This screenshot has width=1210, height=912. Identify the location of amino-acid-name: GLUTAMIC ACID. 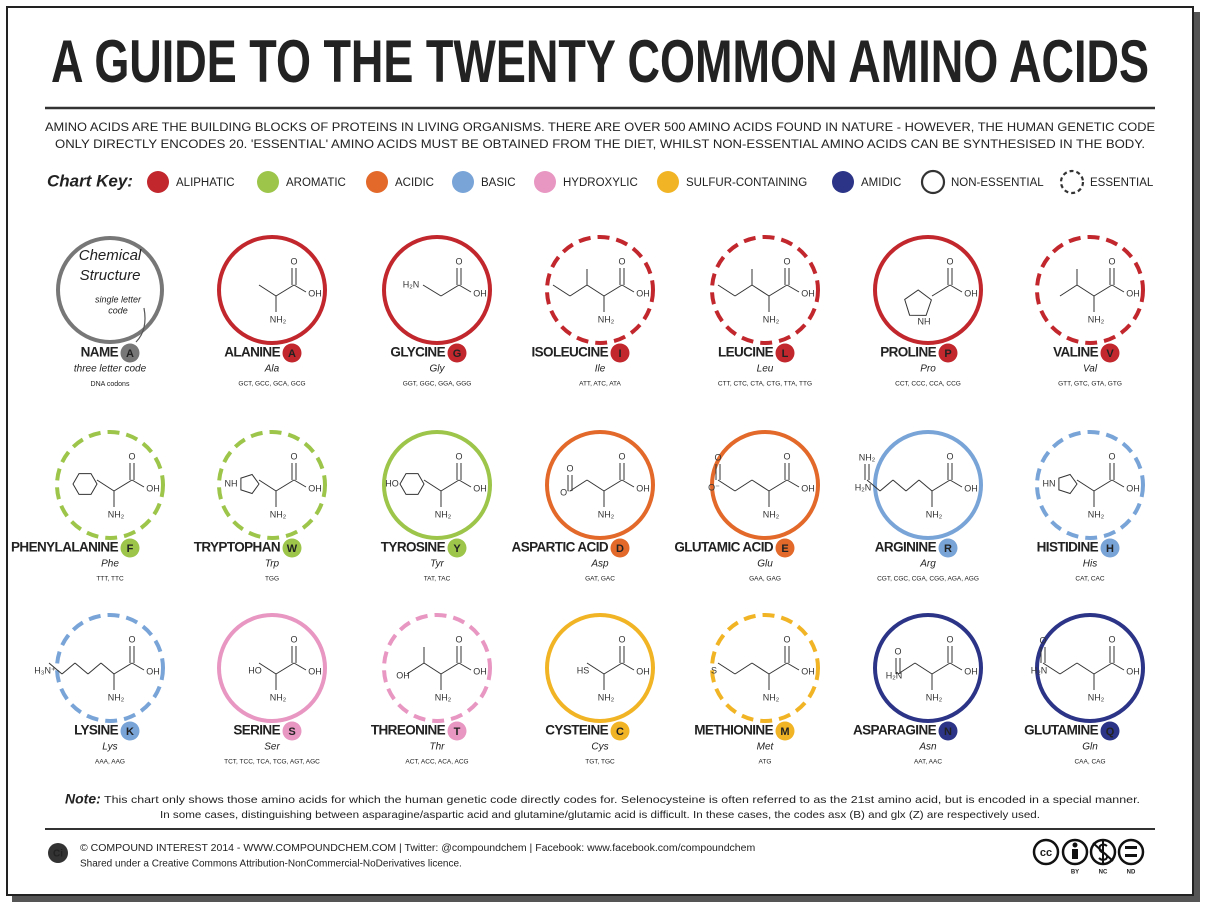
(724, 547).